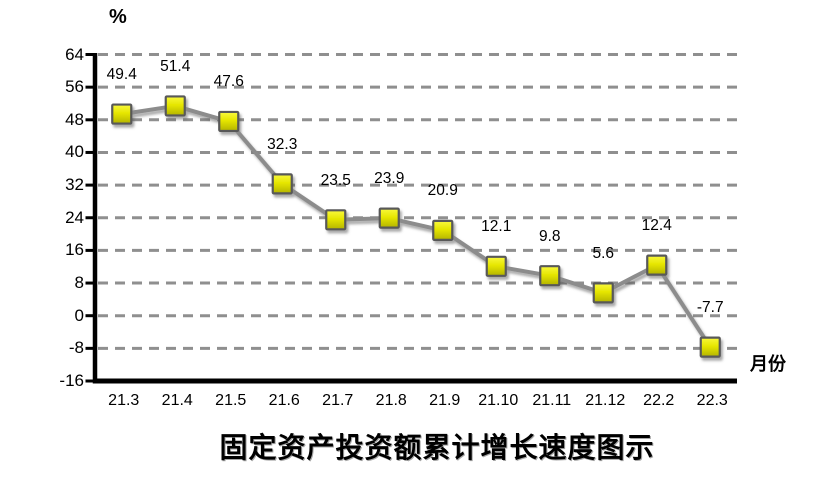 This screenshot has width=833, height=485. What do you see at coordinates (231, 400) in the screenshot?
I see `x-tick-label: 21.5` at bounding box center [231, 400].